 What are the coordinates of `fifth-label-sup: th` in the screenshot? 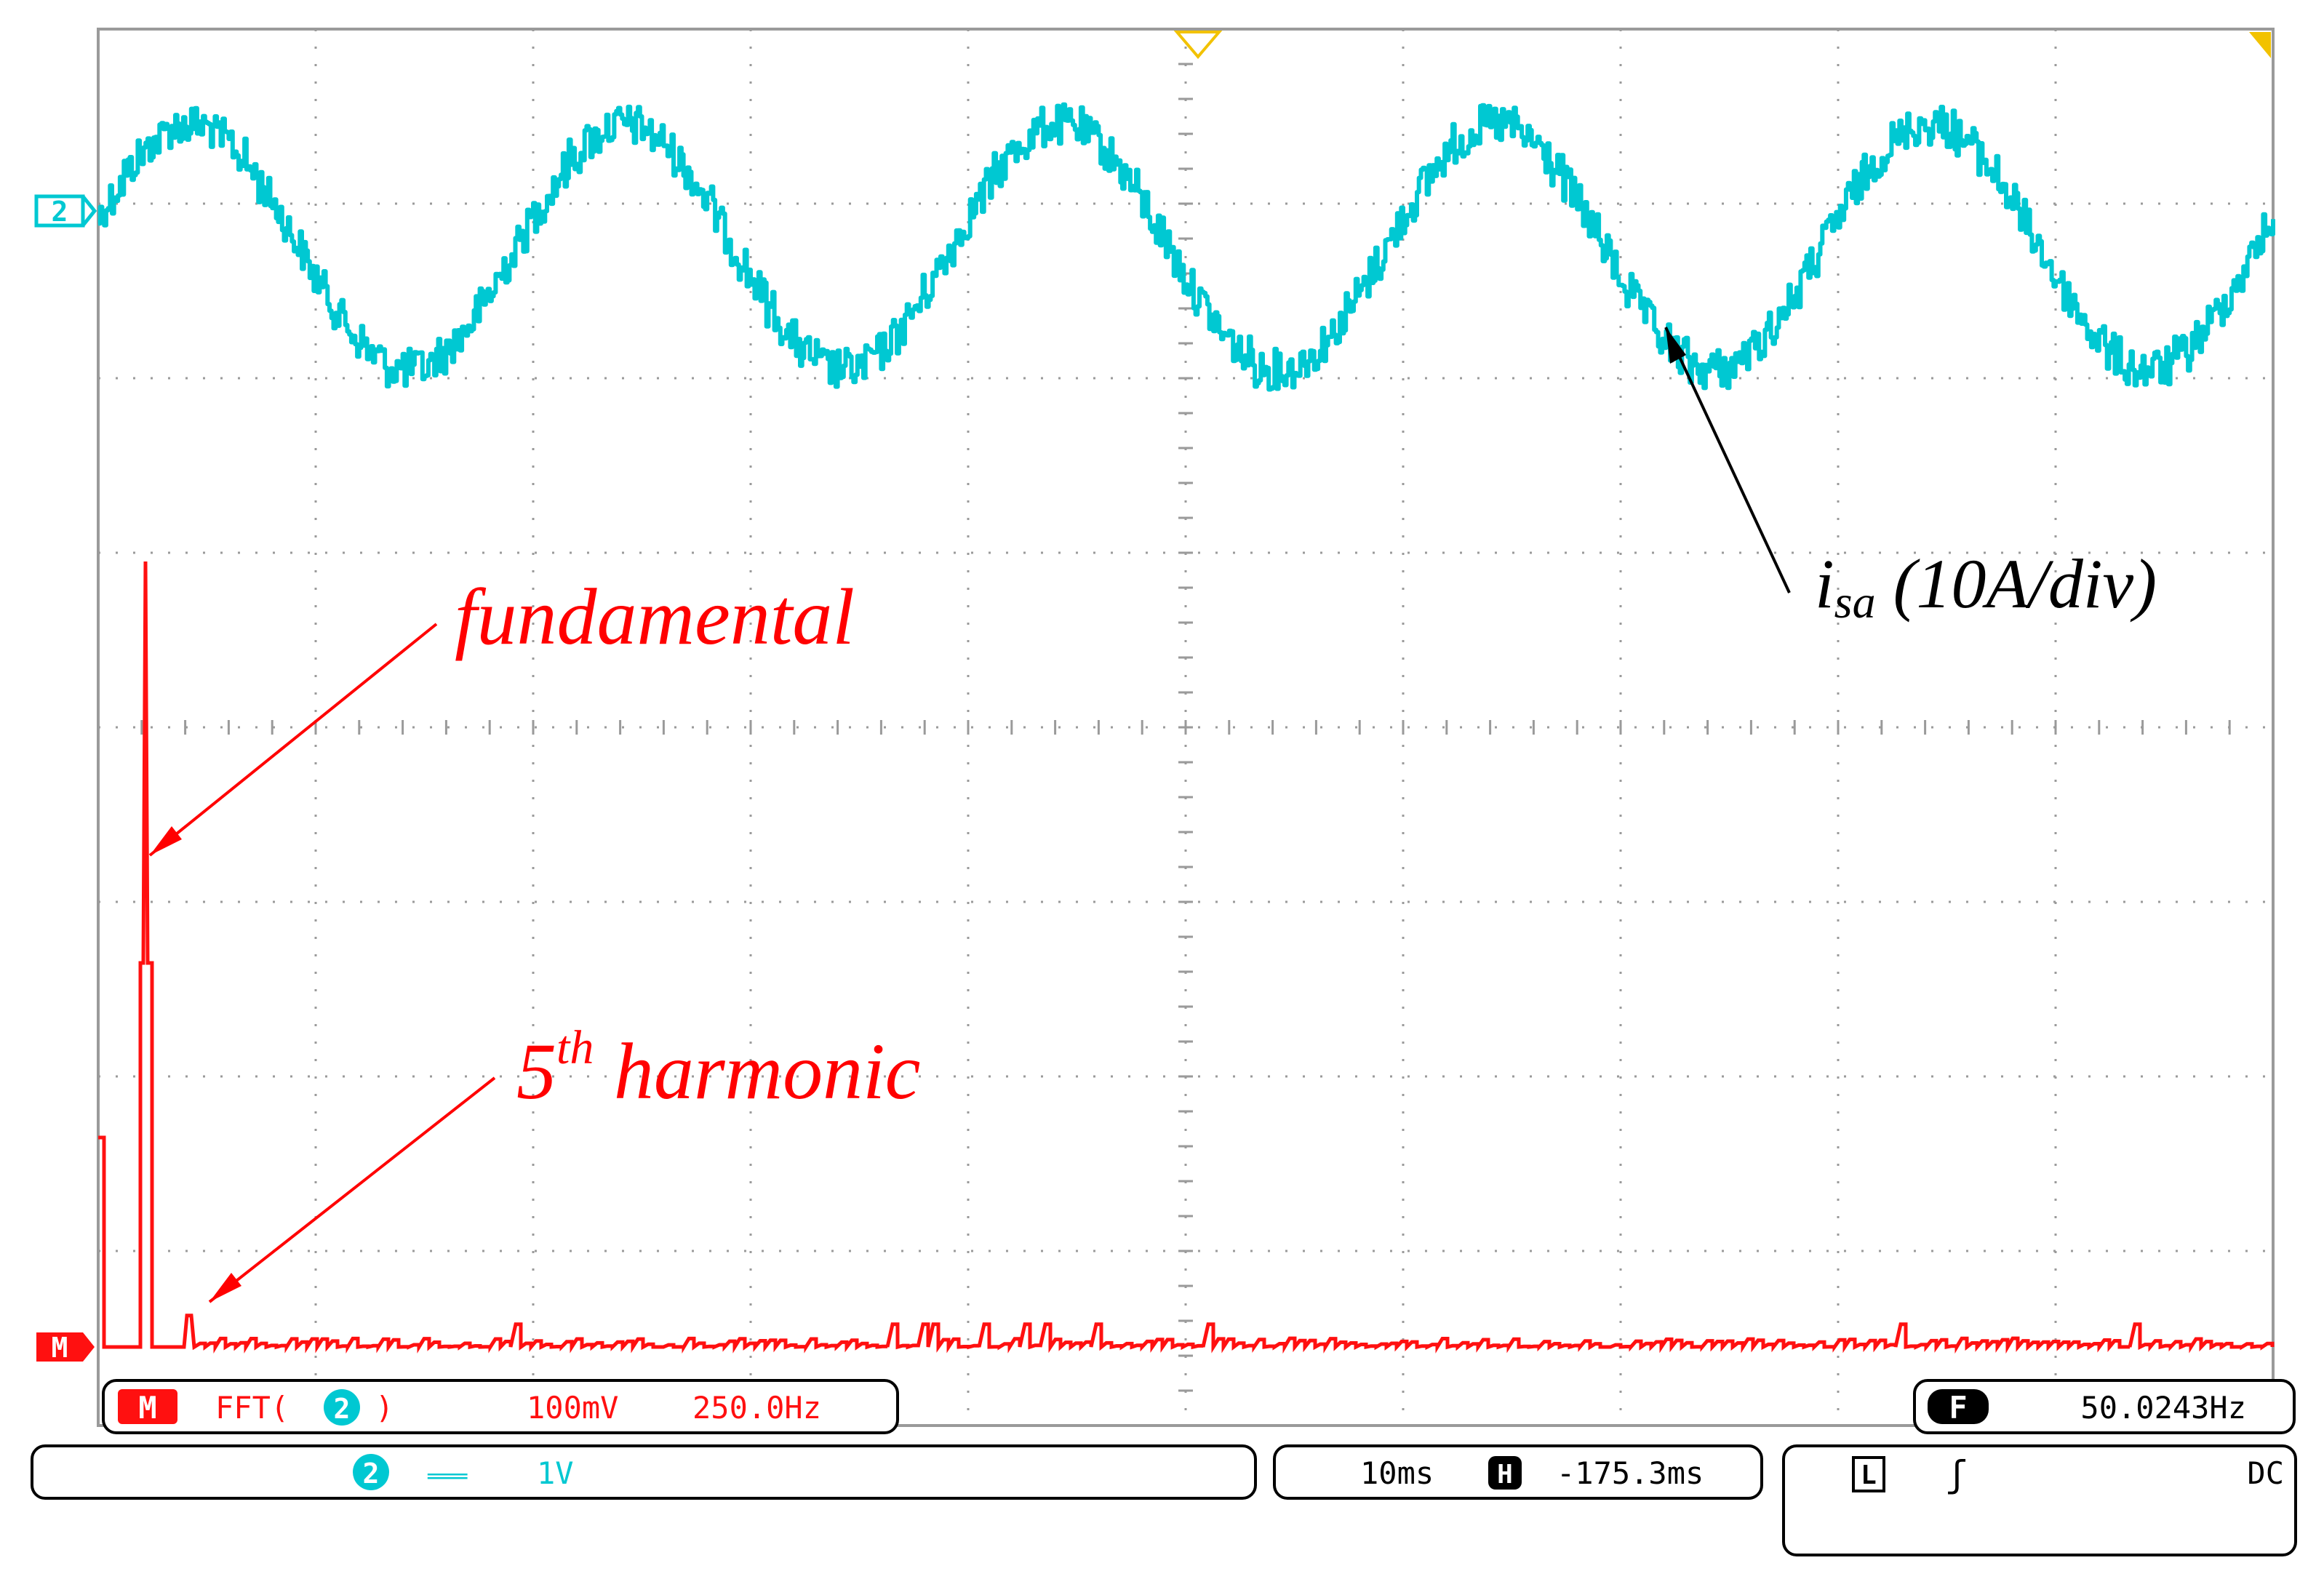 It's located at (575, 1047).